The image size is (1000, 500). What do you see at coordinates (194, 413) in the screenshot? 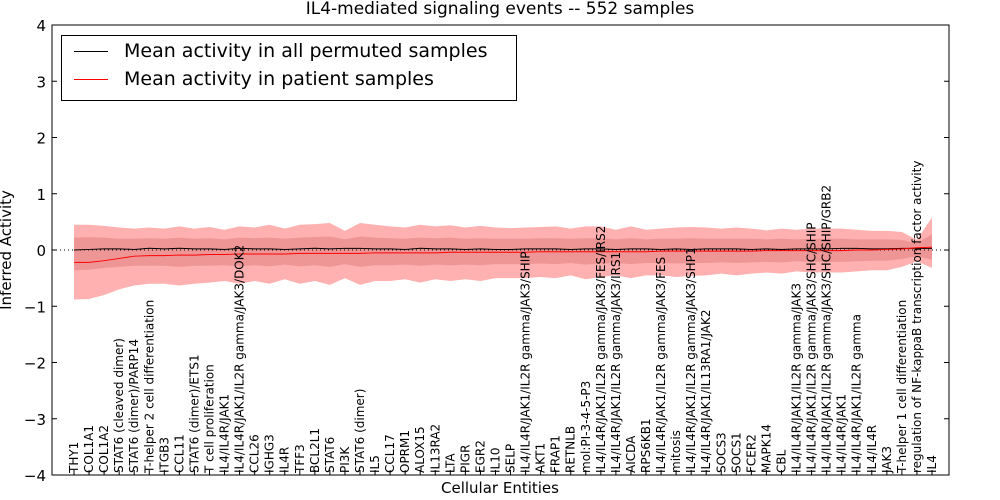
I see `x-tick-label: STAT6 (dimer)/ETS1` at bounding box center [194, 413].